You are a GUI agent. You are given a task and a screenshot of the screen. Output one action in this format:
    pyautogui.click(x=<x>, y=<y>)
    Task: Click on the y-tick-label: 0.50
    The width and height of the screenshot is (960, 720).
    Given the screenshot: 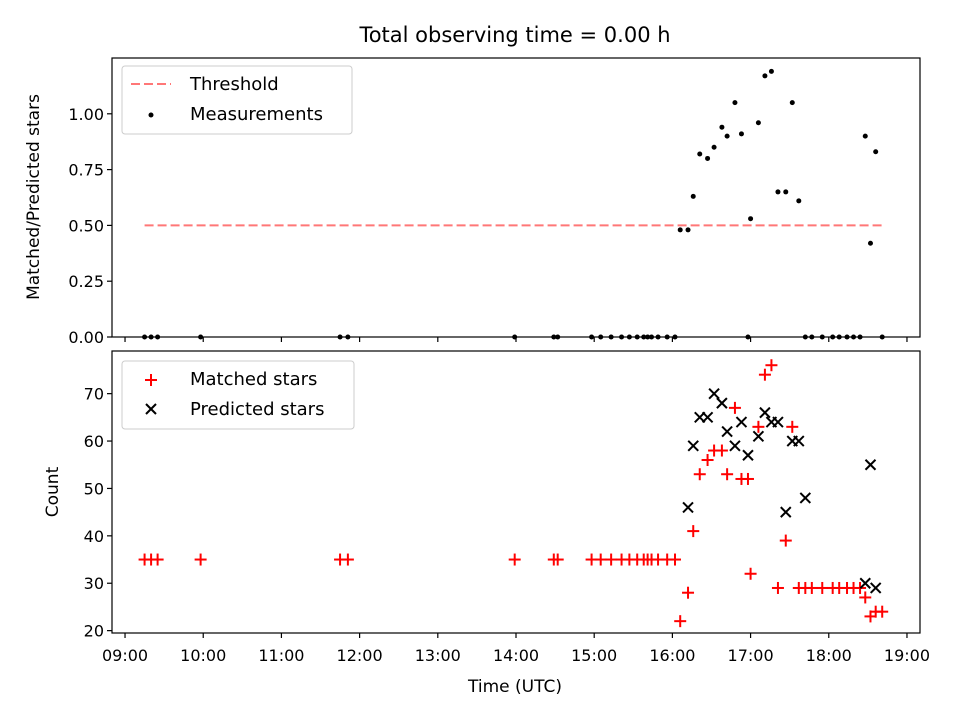 What is the action you would take?
    pyautogui.click(x=86, y=225)
    